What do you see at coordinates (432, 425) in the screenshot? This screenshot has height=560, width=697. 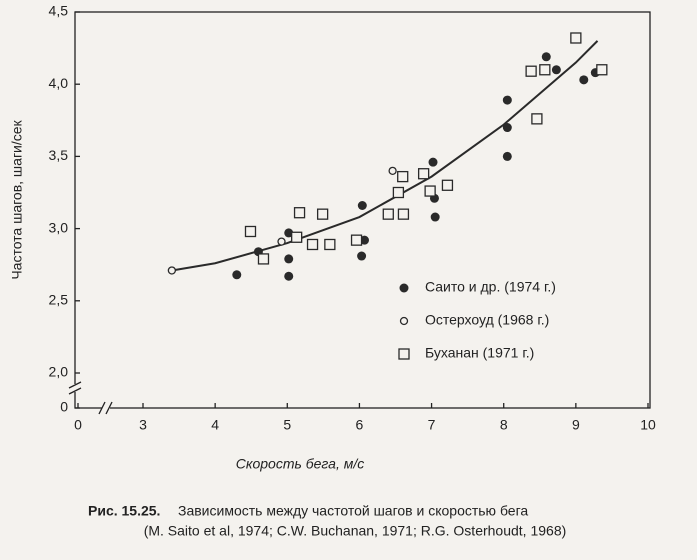 I see `x-tick-label: 7` at bounding box center [432, 425].